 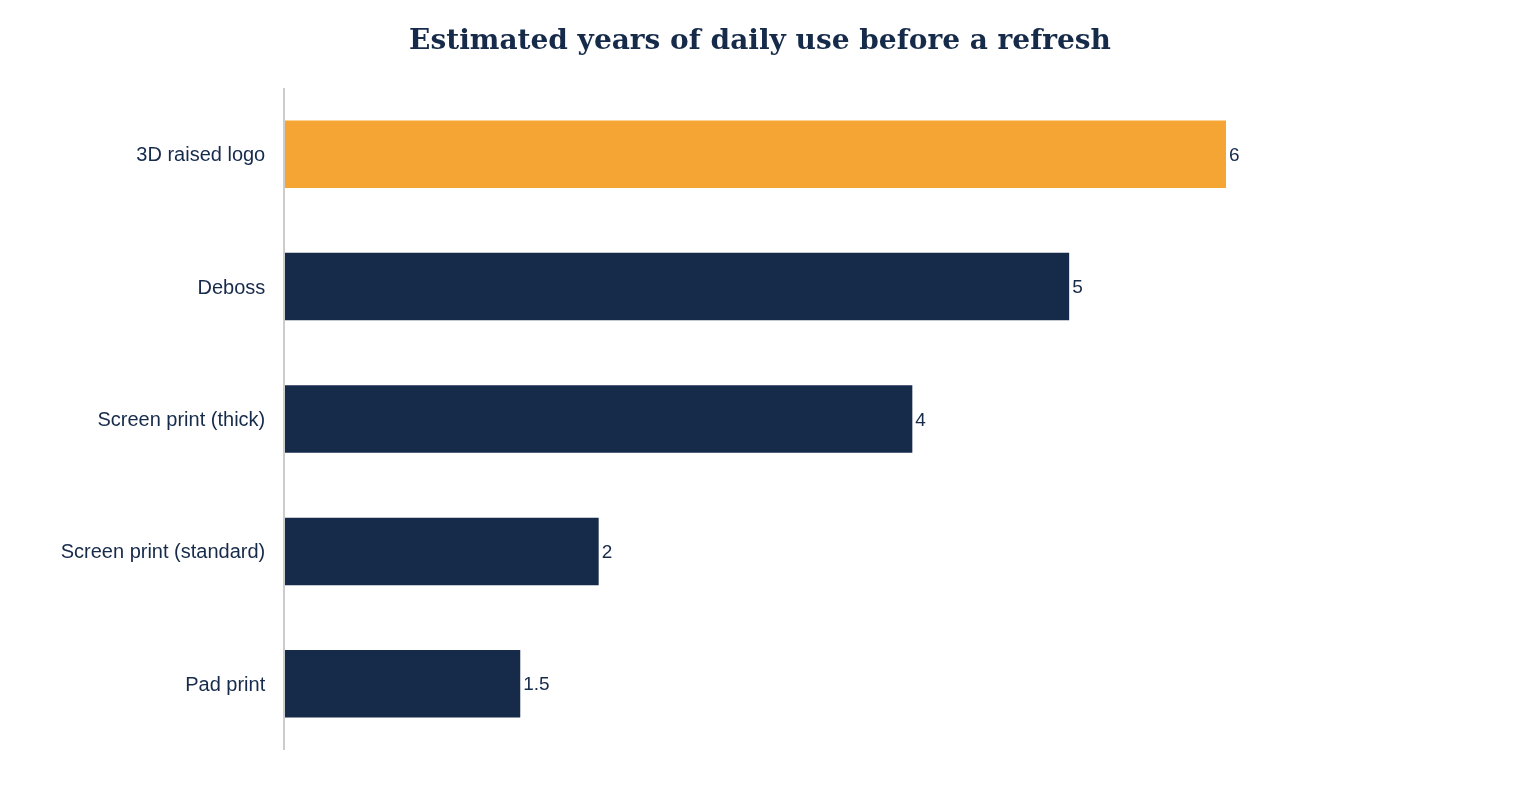 I want to click on data-label: 5, so click(x=1077, y=287).